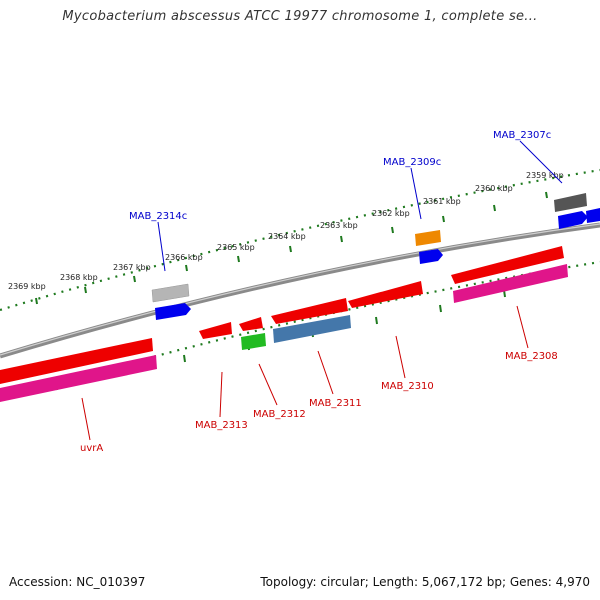 The image size is (600, 600). What do you see at coordinates (545, 175) in the screenshot?
I see `scale-label: 2359 kbp` at bounding box center [545, 175].